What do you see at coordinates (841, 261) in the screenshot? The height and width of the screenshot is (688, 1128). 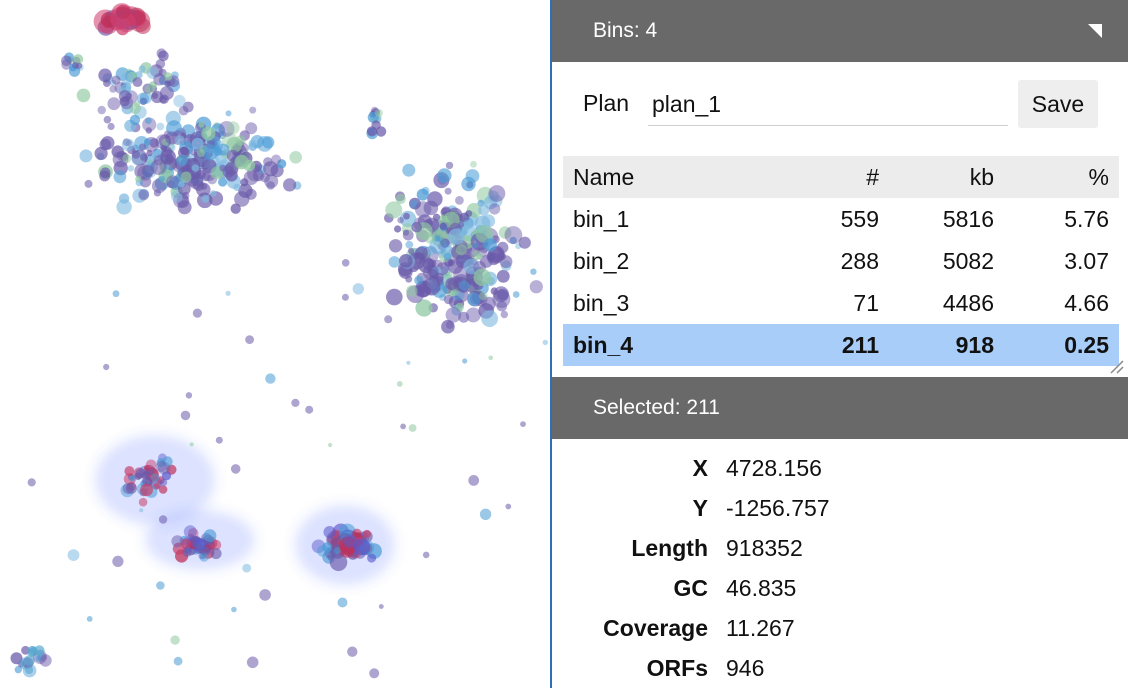 I see `table-row: bin_2 288 5082 3.07` at bounding box center [841, 261].